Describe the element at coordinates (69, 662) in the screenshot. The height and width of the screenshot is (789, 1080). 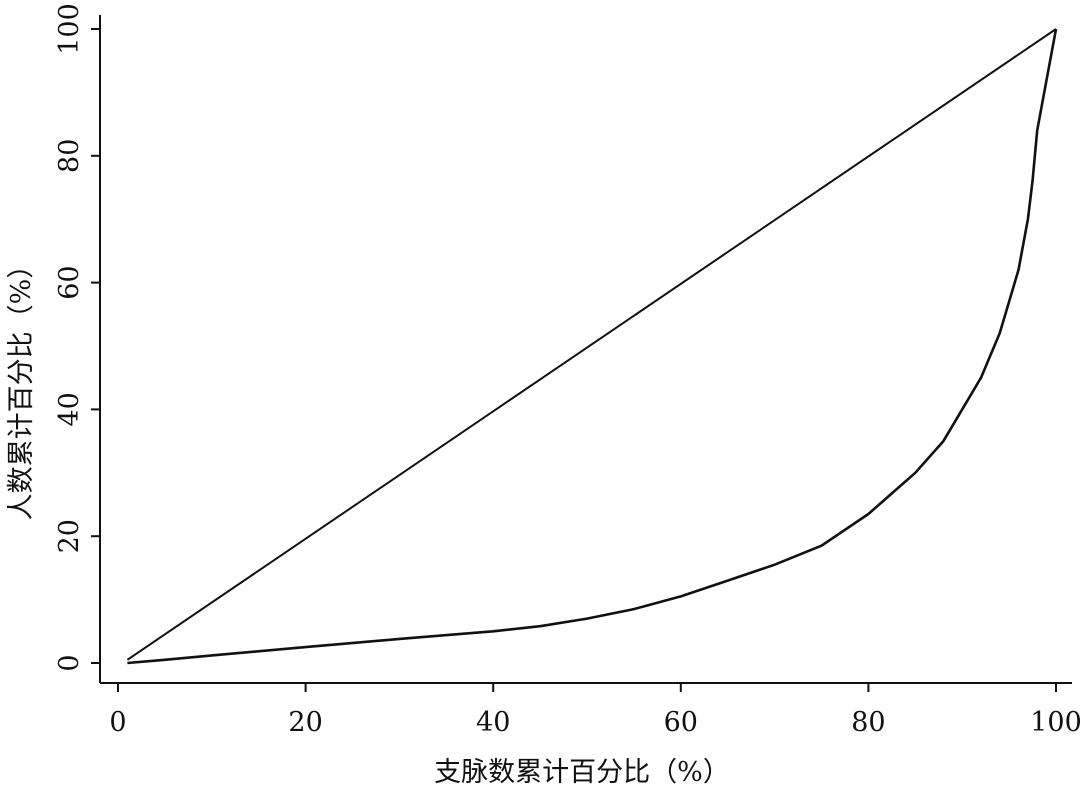
I see `y-tick-label: 0` at that location.